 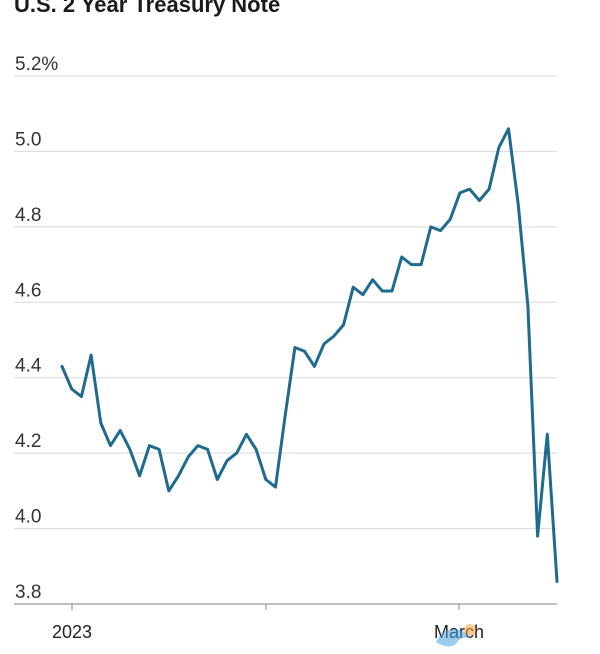 What do you see at coordinates (28, 215) in the screenshot?
I see `y-tick-label: 4.8` at bounding box center [28, 215].